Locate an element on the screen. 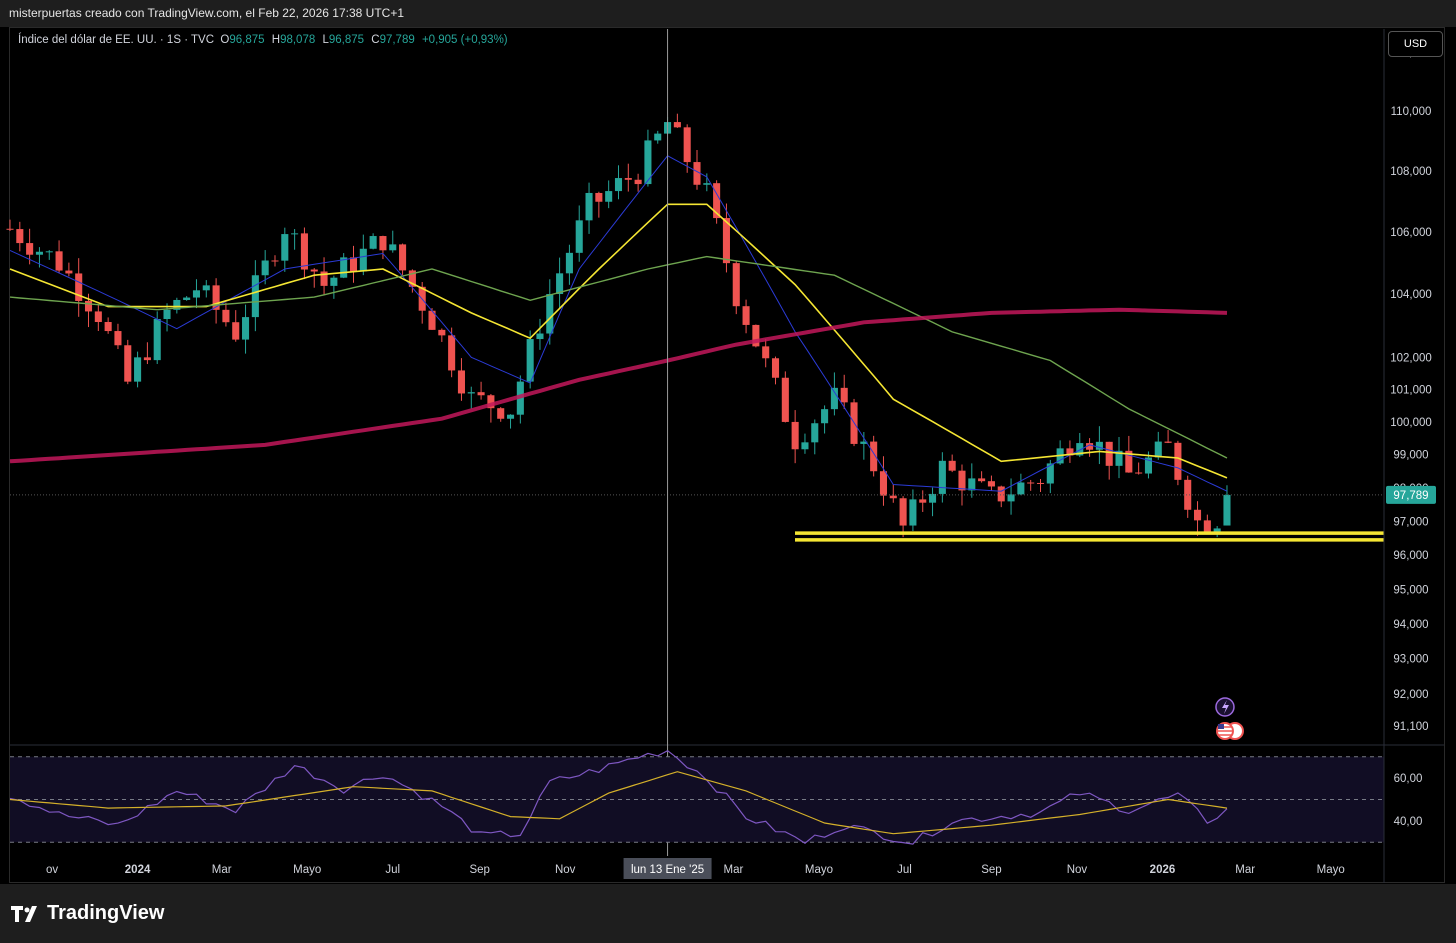 The height and width of the screenshot is (943, 1456). price-tick-label: 101,000 is located at coordinates (1411, 390).